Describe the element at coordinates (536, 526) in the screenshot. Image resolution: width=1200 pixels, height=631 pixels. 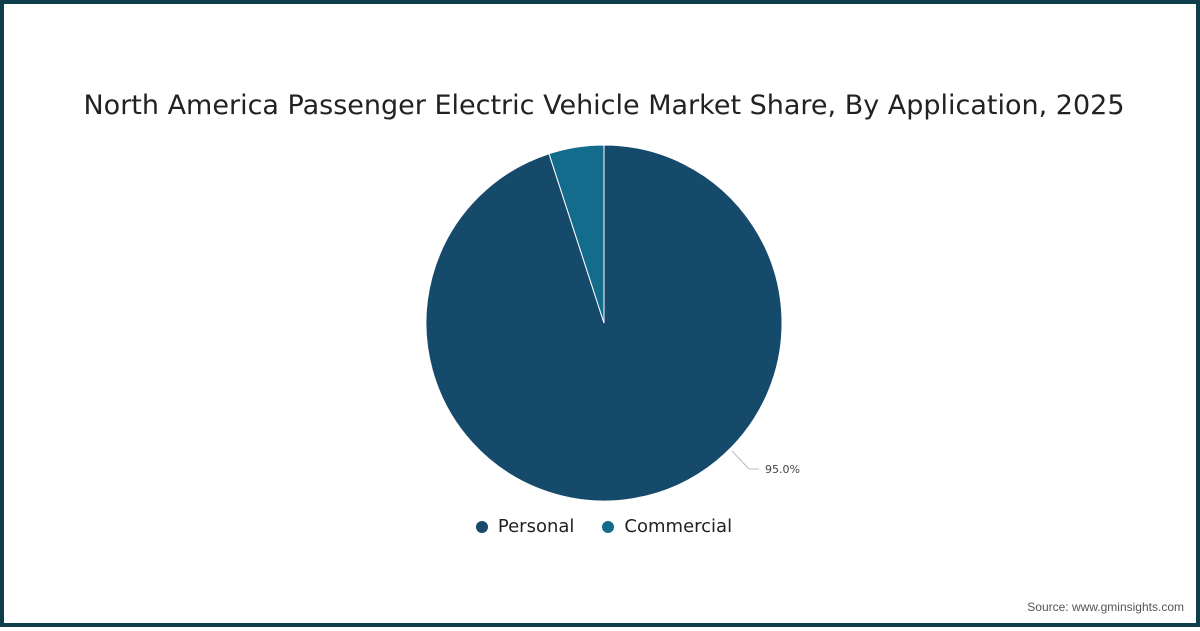
I see `legend-label-personal: Personal` at that location.